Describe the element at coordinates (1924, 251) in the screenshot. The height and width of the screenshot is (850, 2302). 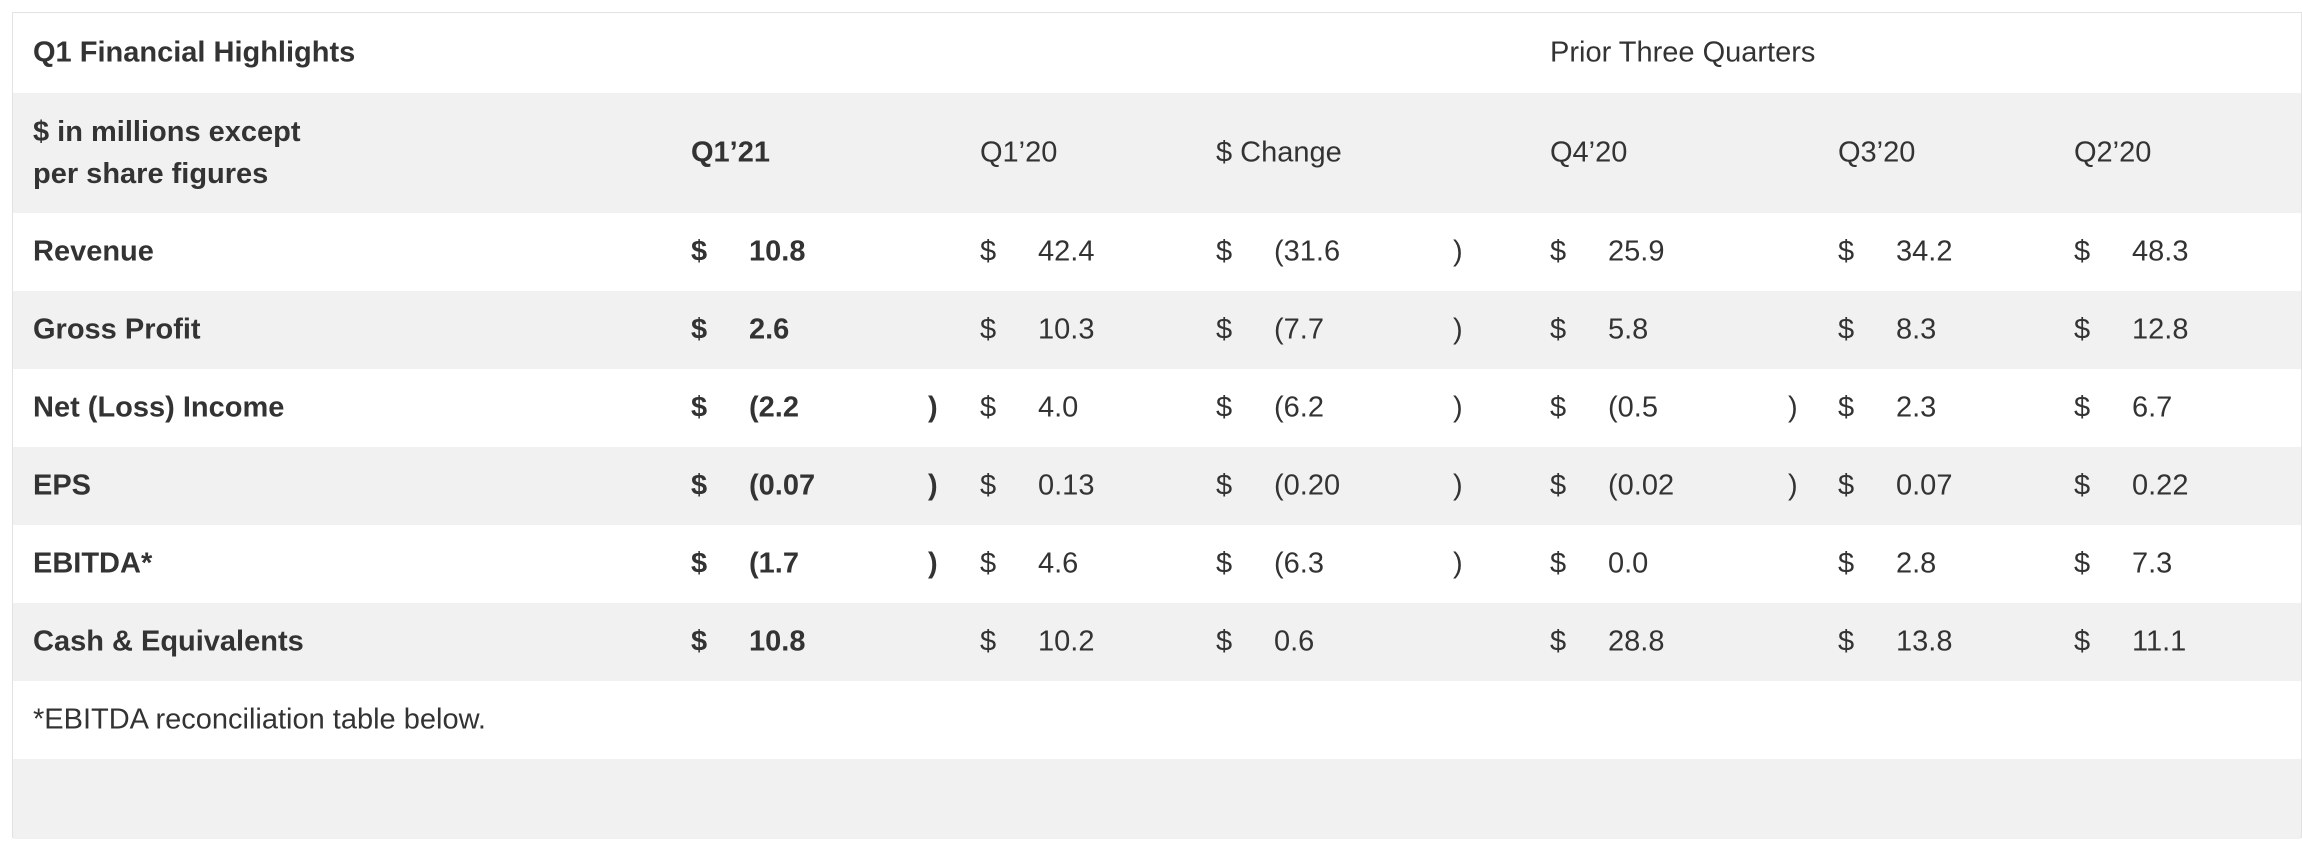
I see `cell-value: 34.2` at that location.